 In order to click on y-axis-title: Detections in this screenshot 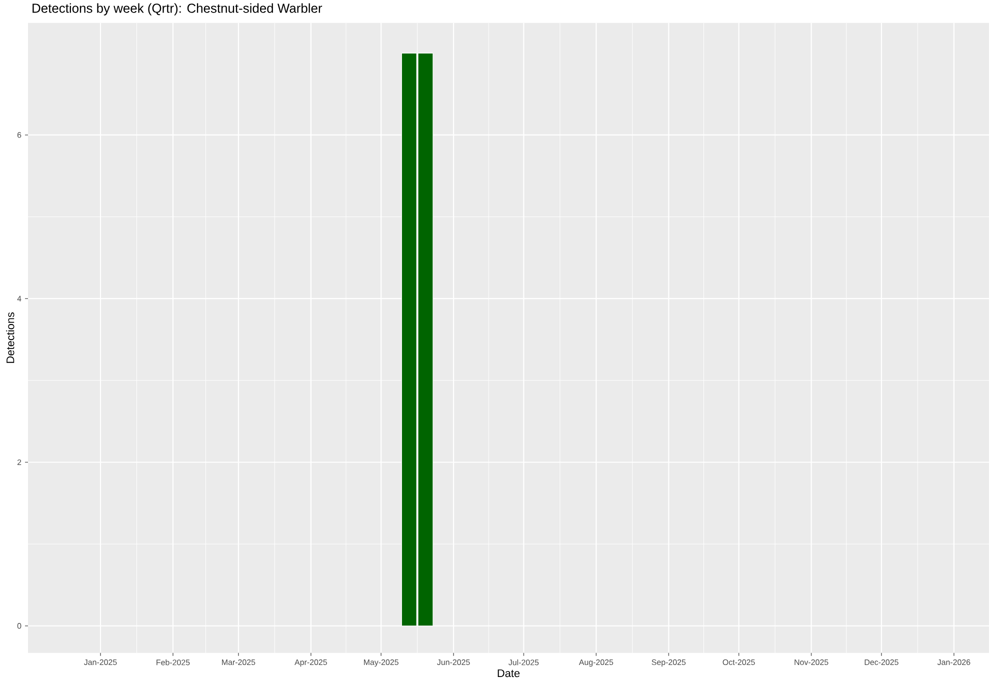, I will do `click(10, 337)`.